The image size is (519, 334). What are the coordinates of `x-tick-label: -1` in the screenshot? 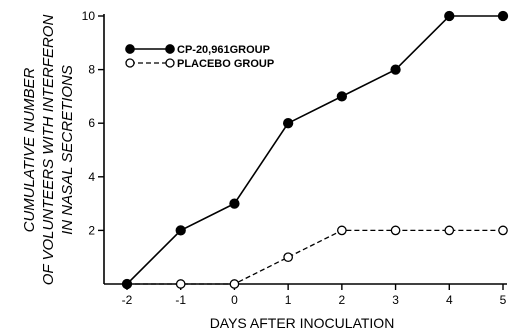 It's located at (180, 300).